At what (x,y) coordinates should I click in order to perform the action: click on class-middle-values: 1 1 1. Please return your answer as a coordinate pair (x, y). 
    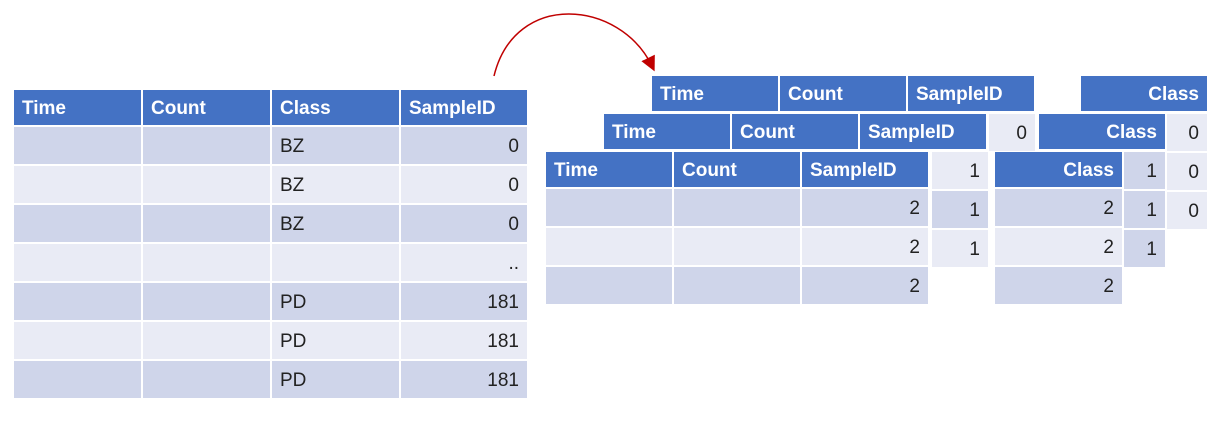
    Looking at the image, I should click on (1145, 210).